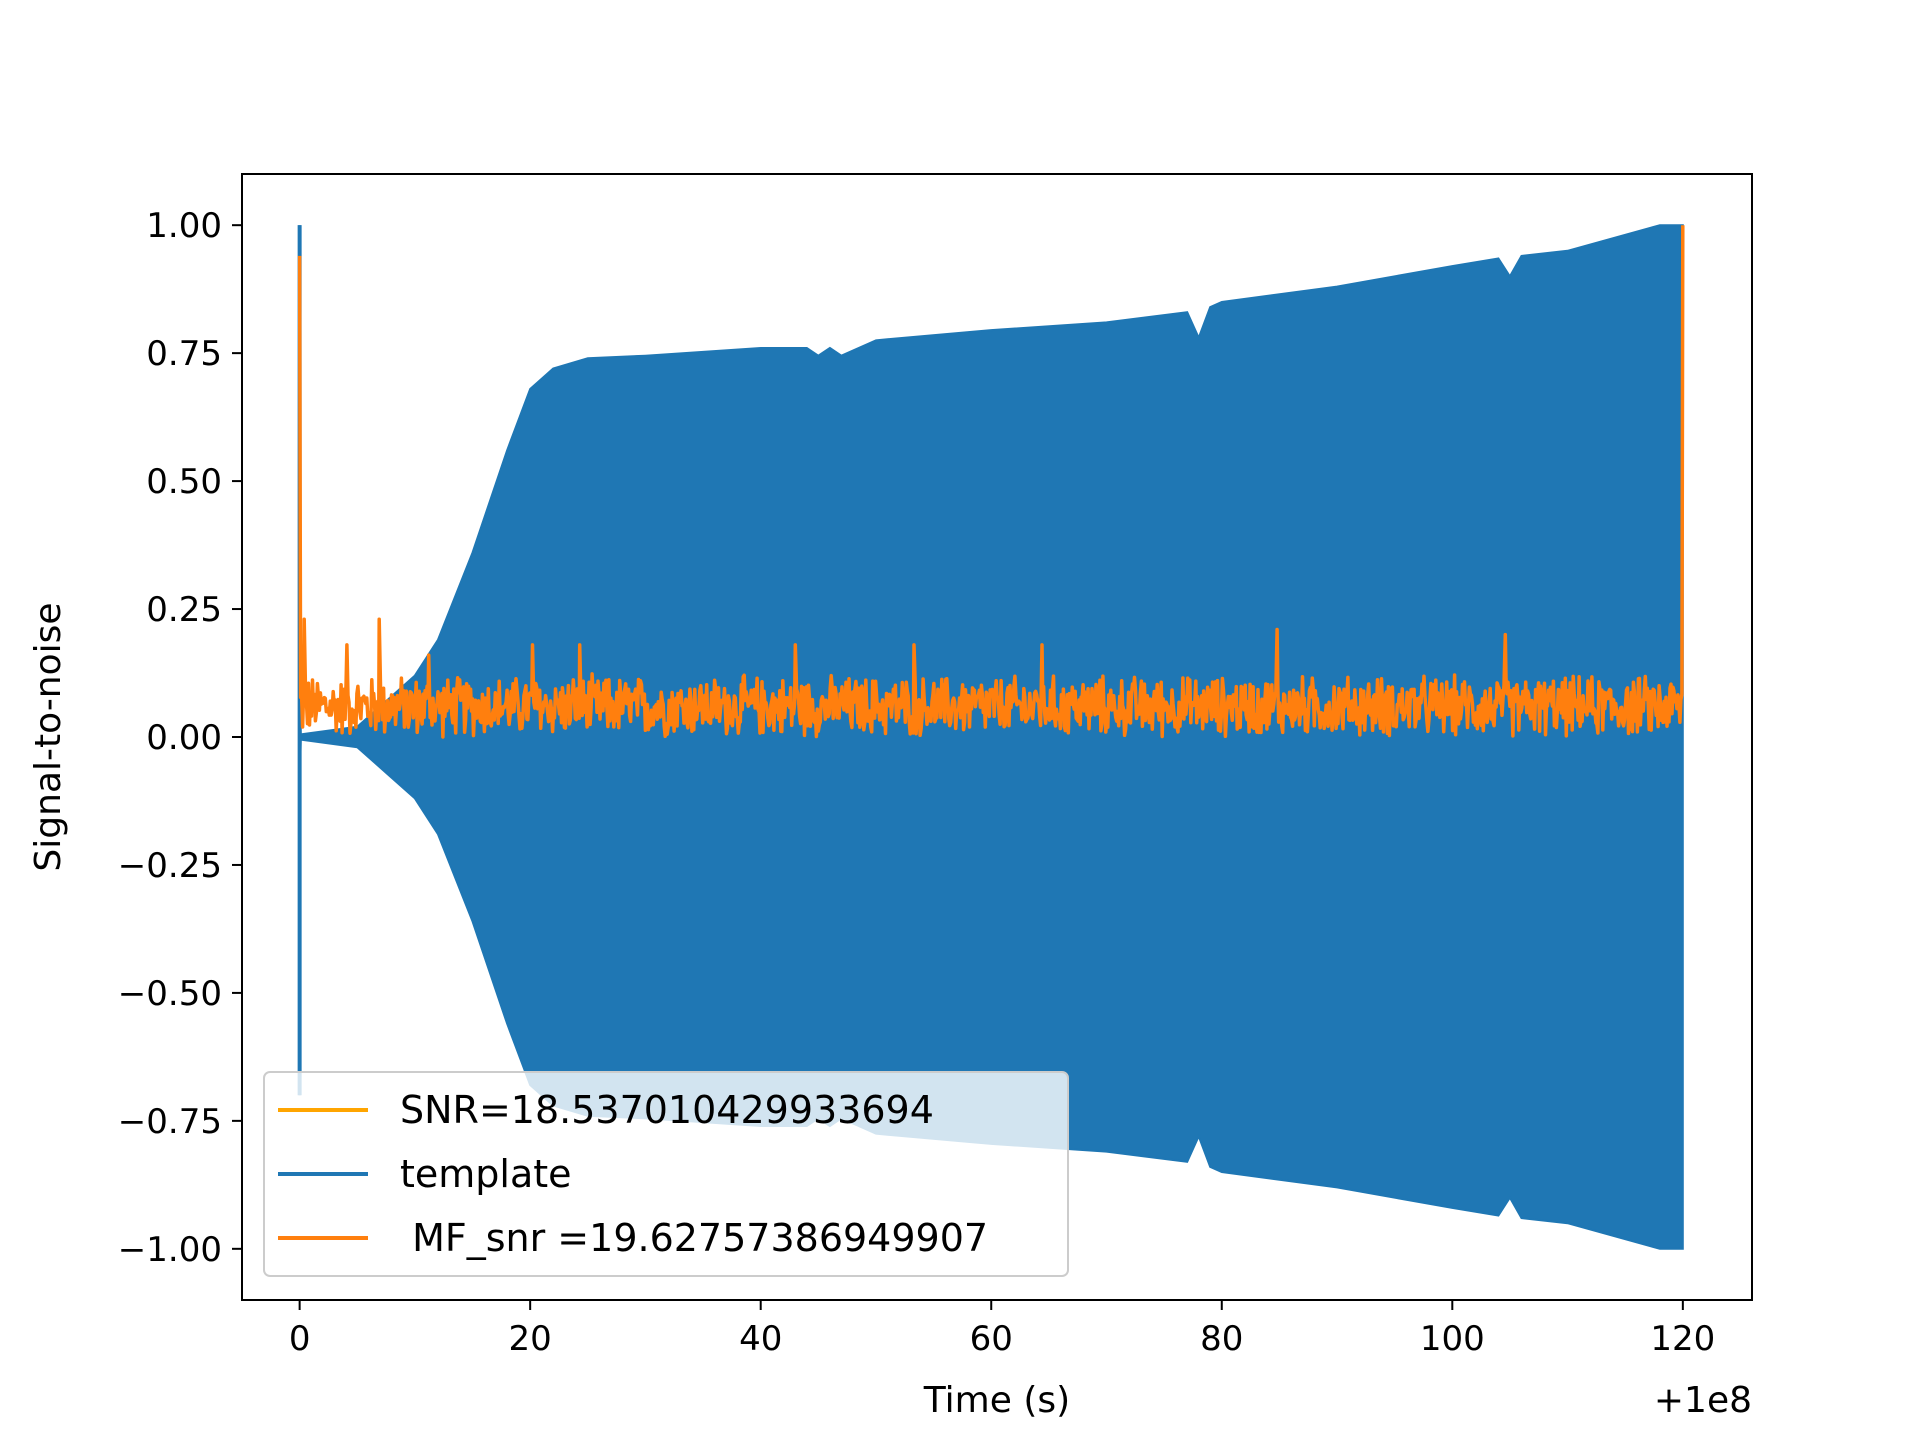 The image size is (1920, 1440). What do you see at coordinates (1452, 1339) in the screenshot?
I see `x-tick-label: 100` at bounding box center [1452, 1339].